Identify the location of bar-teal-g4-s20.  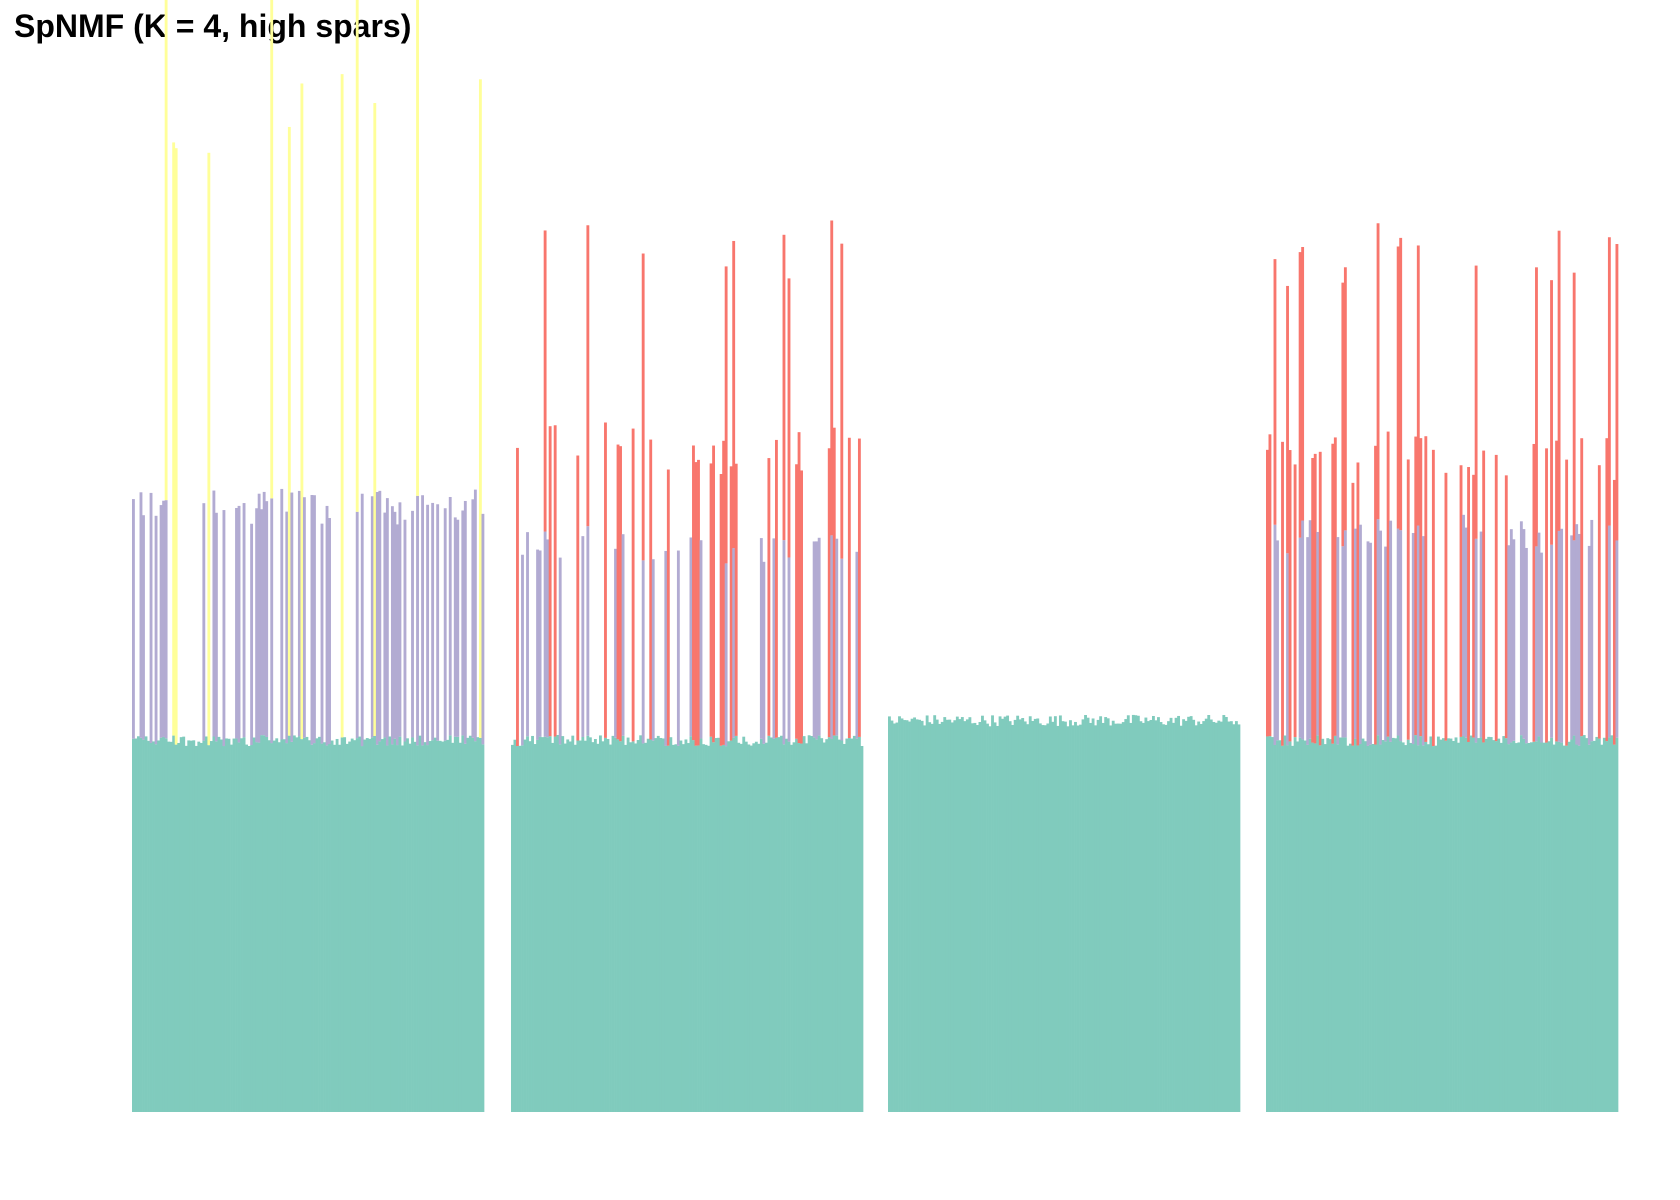
(1315, 927).